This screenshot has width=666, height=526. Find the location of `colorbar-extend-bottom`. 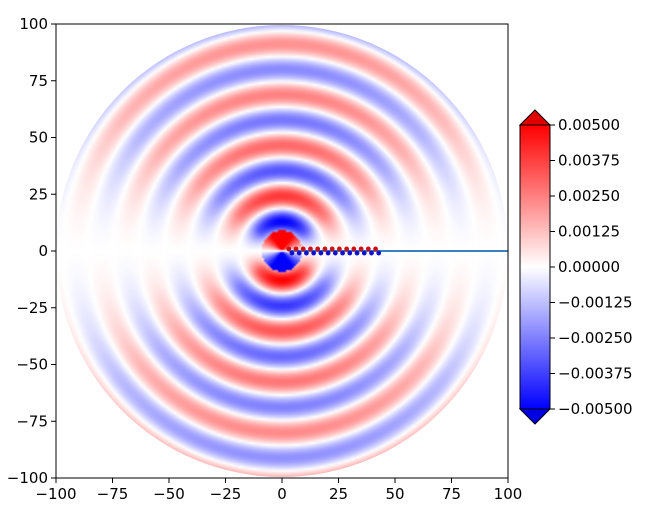

colorbar-extend-bottom is located at coordinates (535, 416).